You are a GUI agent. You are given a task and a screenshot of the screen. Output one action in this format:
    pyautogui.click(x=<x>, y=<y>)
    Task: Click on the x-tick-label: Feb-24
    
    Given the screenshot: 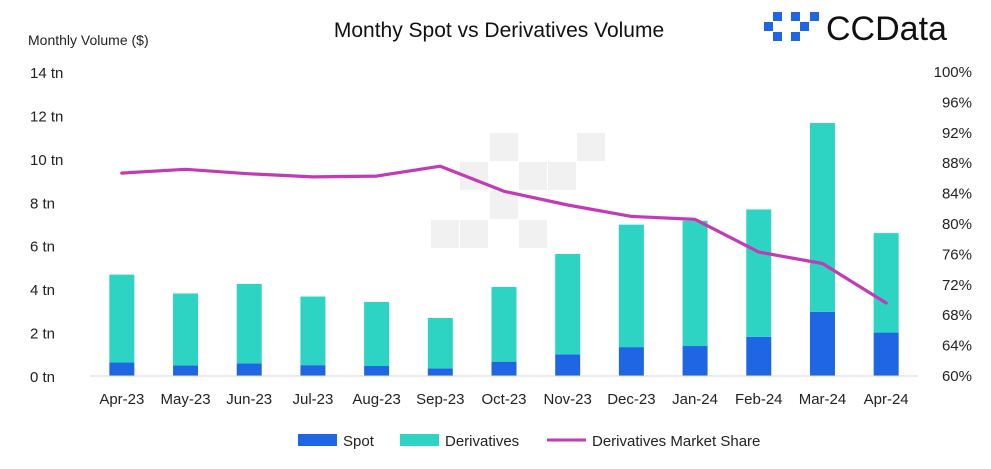 What is the action you would take?
    pyautogui.click(x=759, y=399)
    